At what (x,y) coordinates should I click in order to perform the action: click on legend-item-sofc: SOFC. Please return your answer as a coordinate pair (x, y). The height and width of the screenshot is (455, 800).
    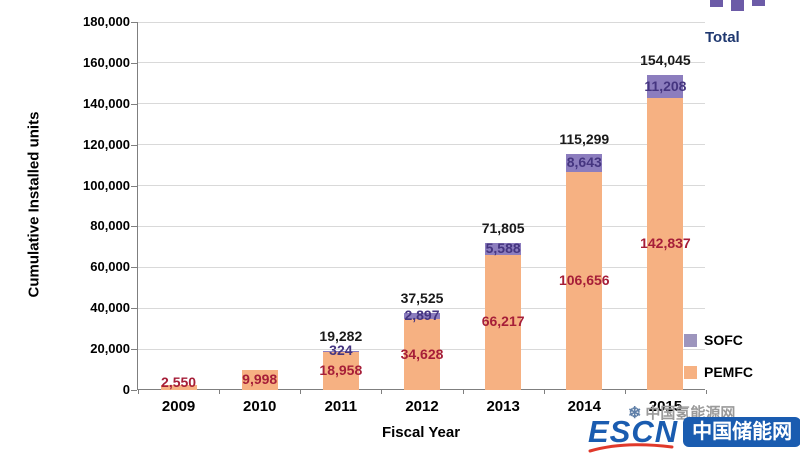
    Looking at the image, I should click on (718, 340).